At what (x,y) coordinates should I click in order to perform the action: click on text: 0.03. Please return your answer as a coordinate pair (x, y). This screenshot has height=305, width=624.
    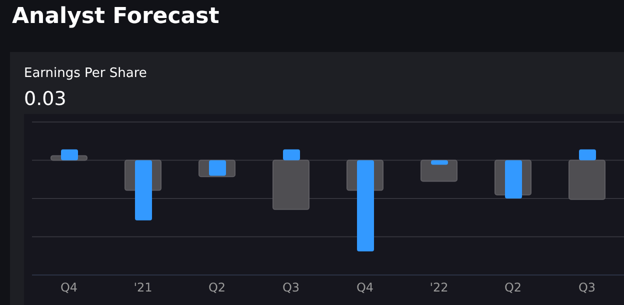
    Looking at the image, I should click on (45, 99).